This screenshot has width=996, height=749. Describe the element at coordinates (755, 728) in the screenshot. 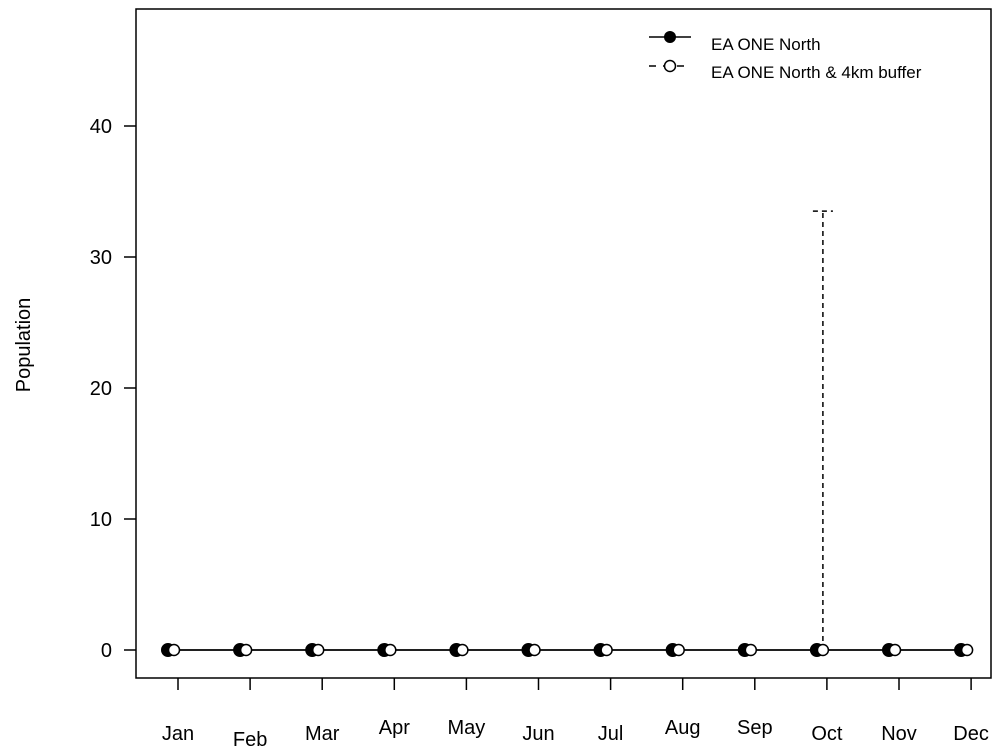

I see `x-tick-label: Sep` at that location.